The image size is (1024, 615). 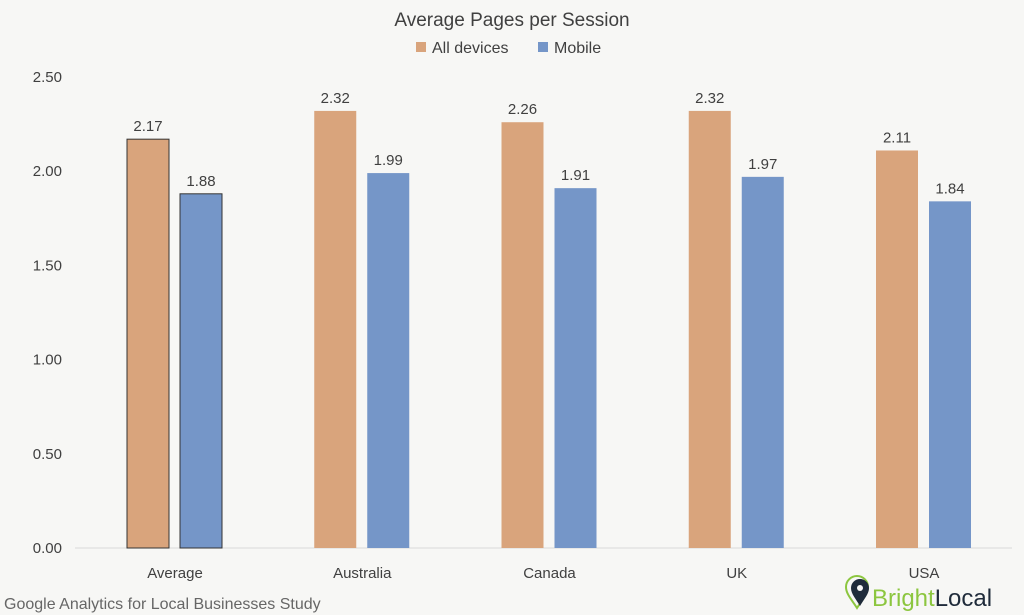 What do you see at coordinates (949, 188) in the screenshot?
I see `data-label: 1.84` at bounding box center [949, 188].